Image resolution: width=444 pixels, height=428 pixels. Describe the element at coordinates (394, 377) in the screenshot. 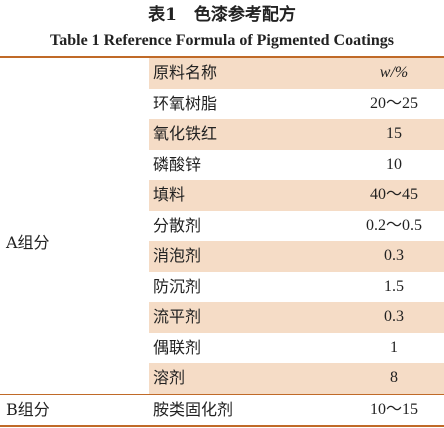

I see `material-value: 8` at that location.